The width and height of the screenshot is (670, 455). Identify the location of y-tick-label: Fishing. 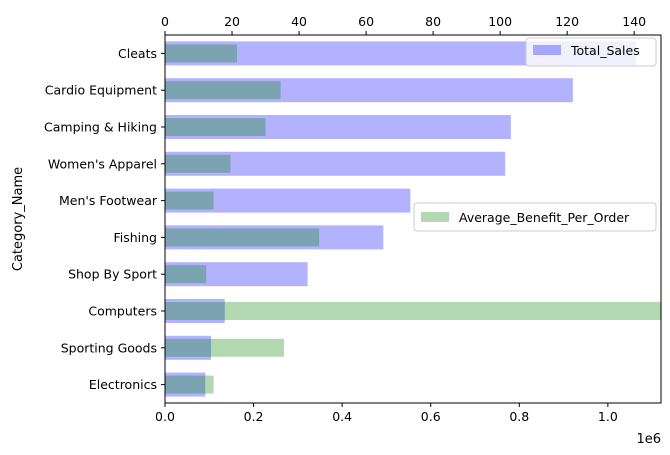
(135, 237).